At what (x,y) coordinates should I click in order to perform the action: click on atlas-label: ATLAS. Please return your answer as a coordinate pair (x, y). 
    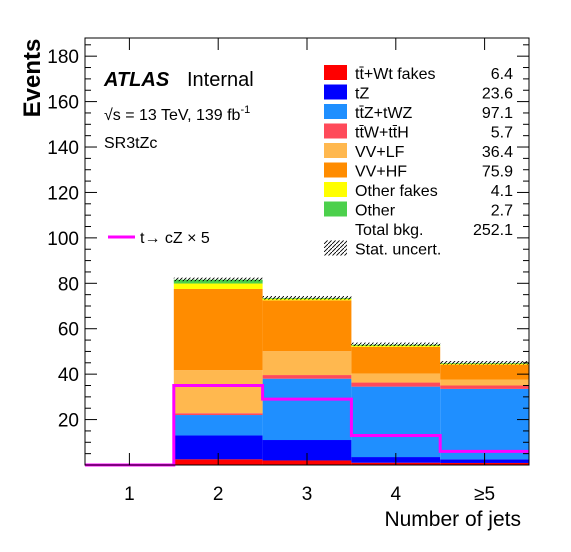
    Looking at the image, I should click on (136, 80).